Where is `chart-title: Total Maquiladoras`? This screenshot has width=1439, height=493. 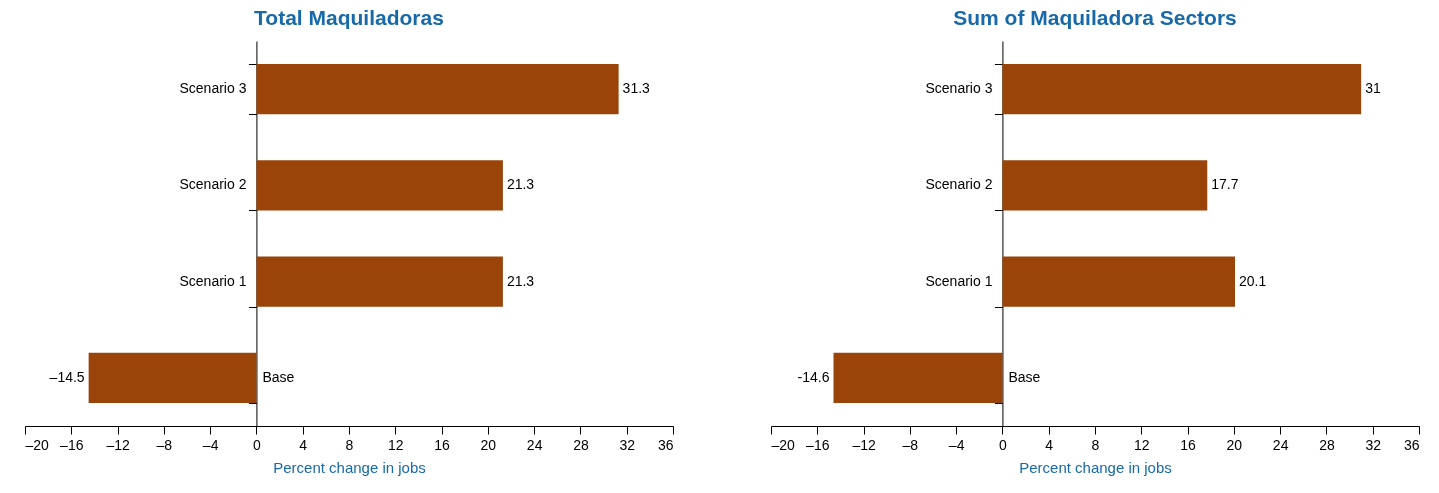
chart-title: Total Maquiladoras is located at coordinates (349, 17).